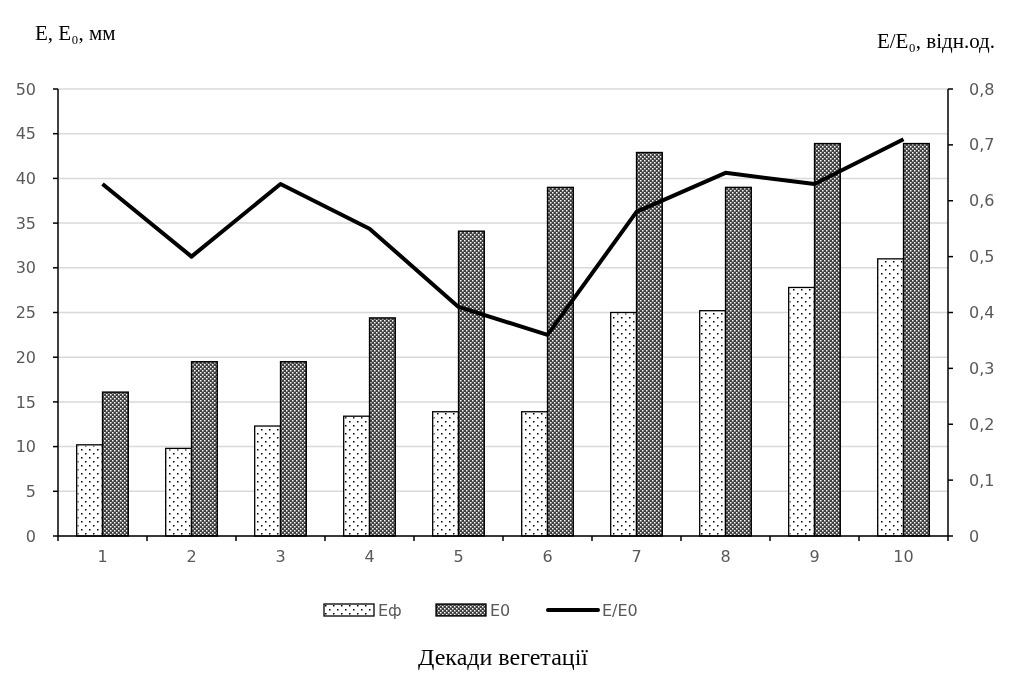 The width and height of the screenshot is (1009, 693). What do you see at coordinates (25, 402) in the screenshot?
I see `y-tick-label: 15` at bounding box center [25, 402].